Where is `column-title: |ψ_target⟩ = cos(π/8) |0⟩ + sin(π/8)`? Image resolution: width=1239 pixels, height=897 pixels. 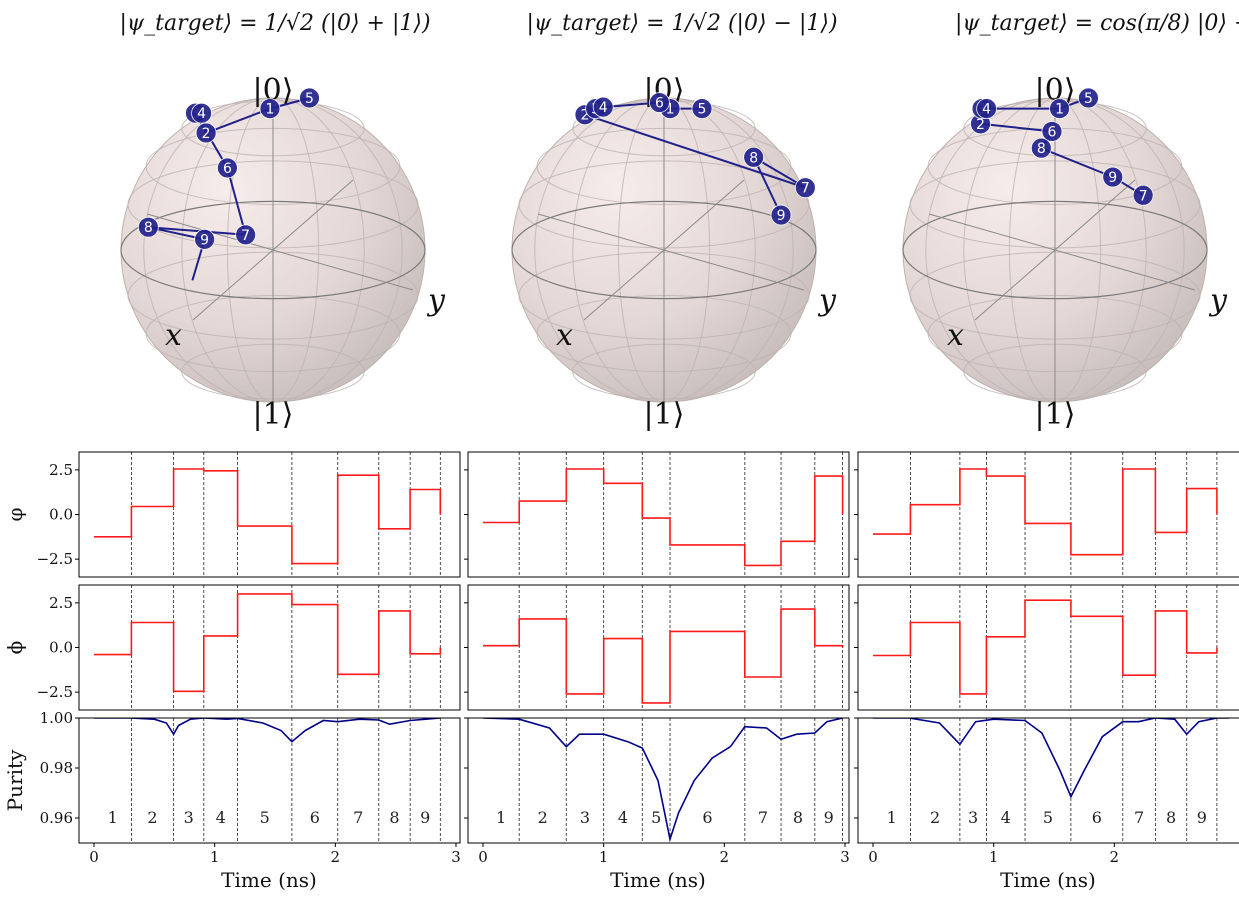 column-title: |ψ_target⟩ = cos(π/8) |0⟩ + sin(π/8) is located at coordinates (1097, 23).